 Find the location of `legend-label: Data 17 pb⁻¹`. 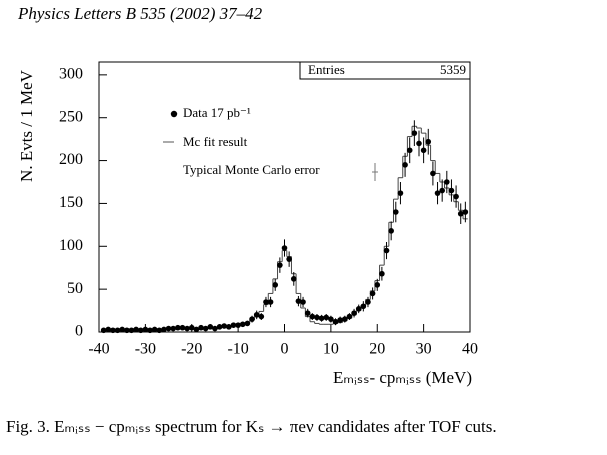

legend-label: Data 17 pb⁻¹ is located at coordinates (217, 112).